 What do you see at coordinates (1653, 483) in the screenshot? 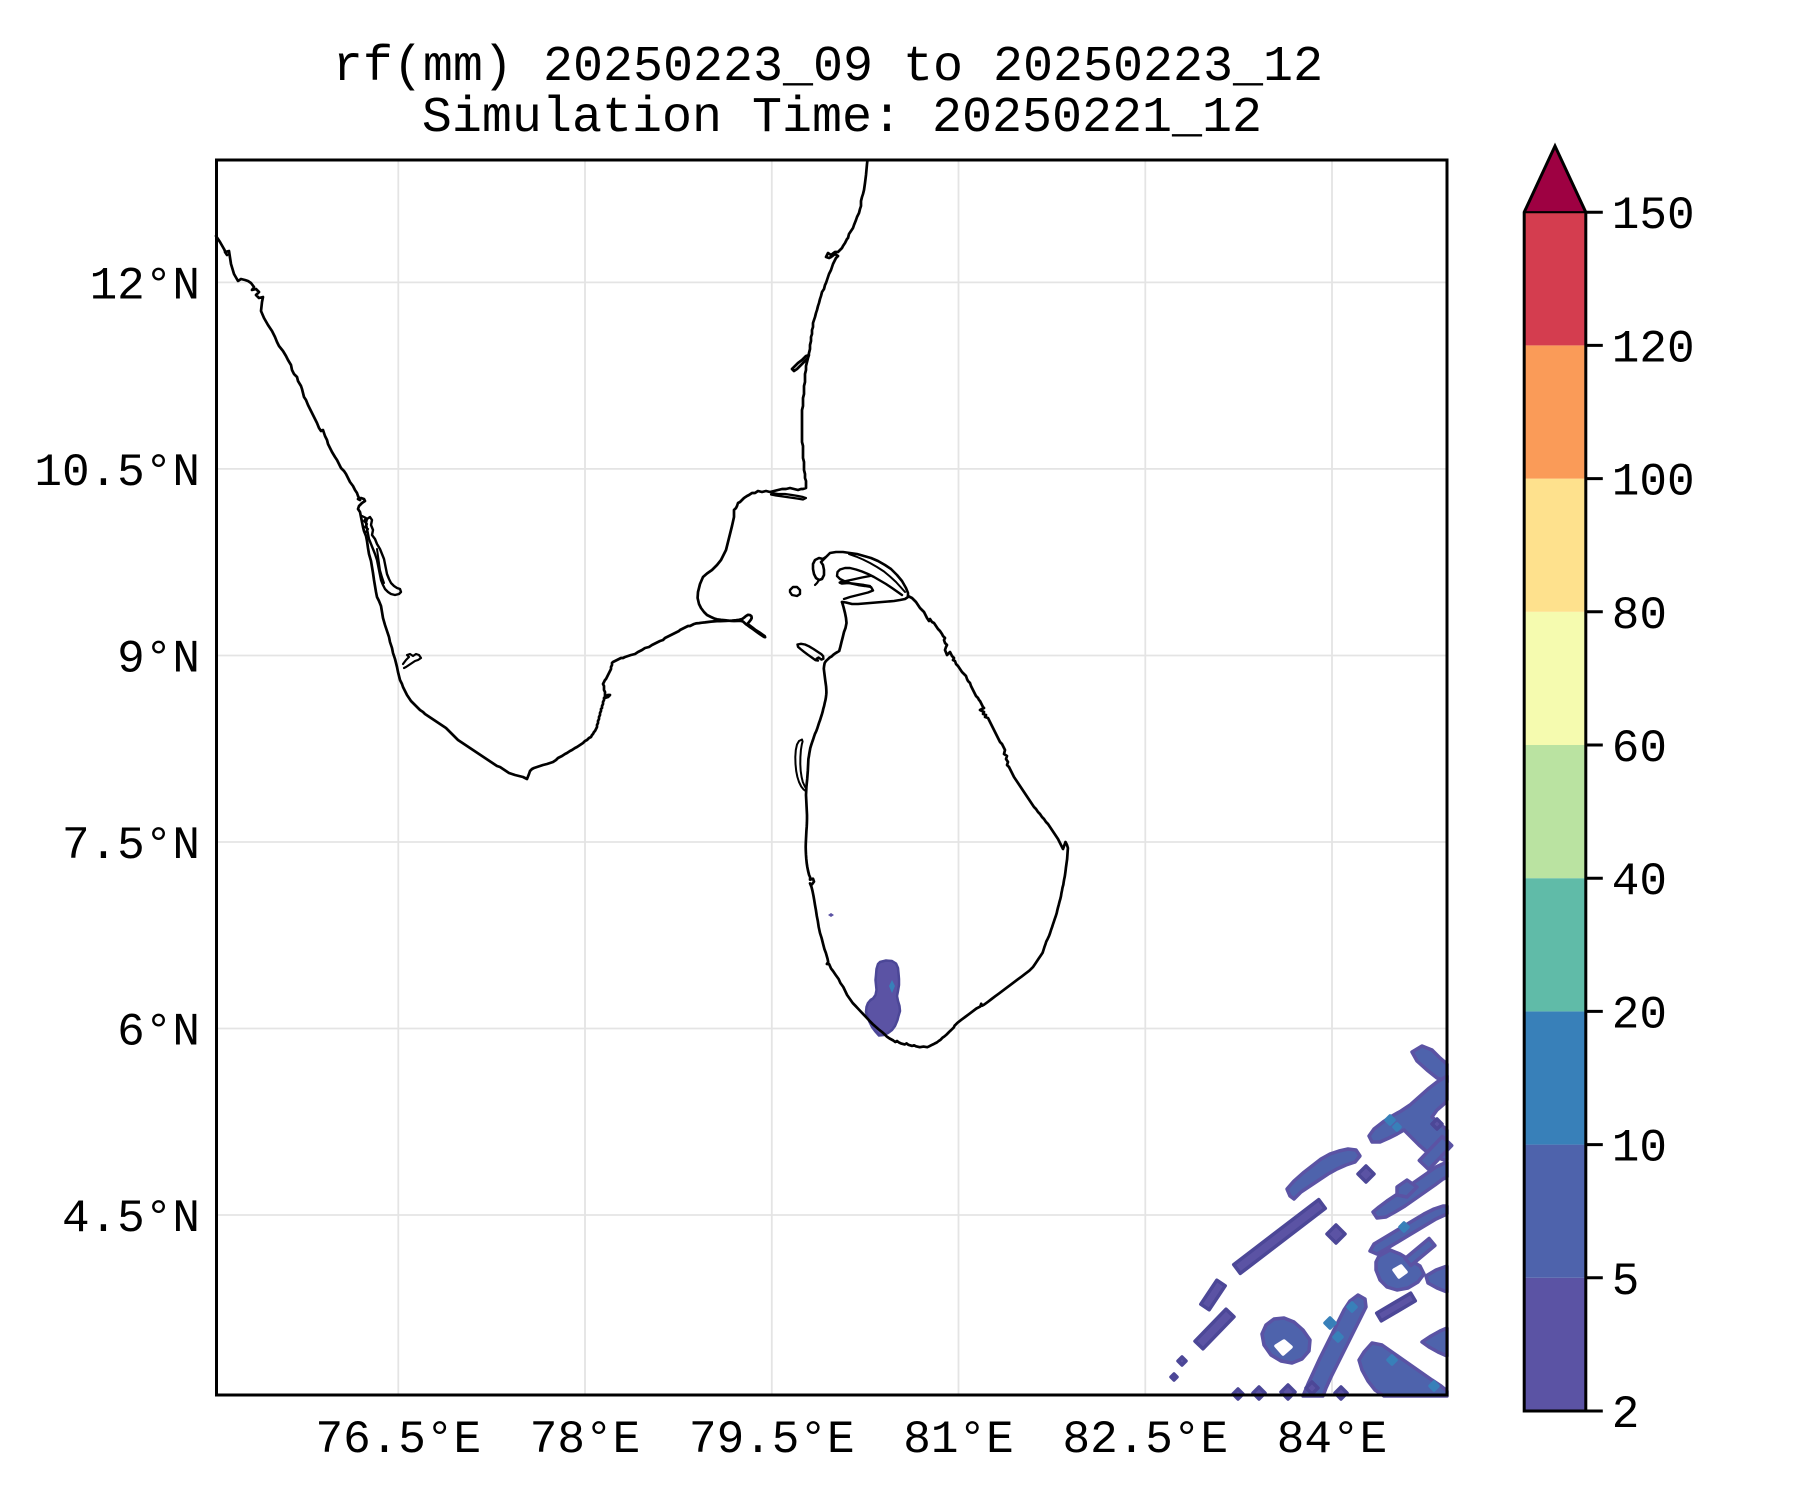
I see `svg-text: 100` at bounding box center [1653, 483].